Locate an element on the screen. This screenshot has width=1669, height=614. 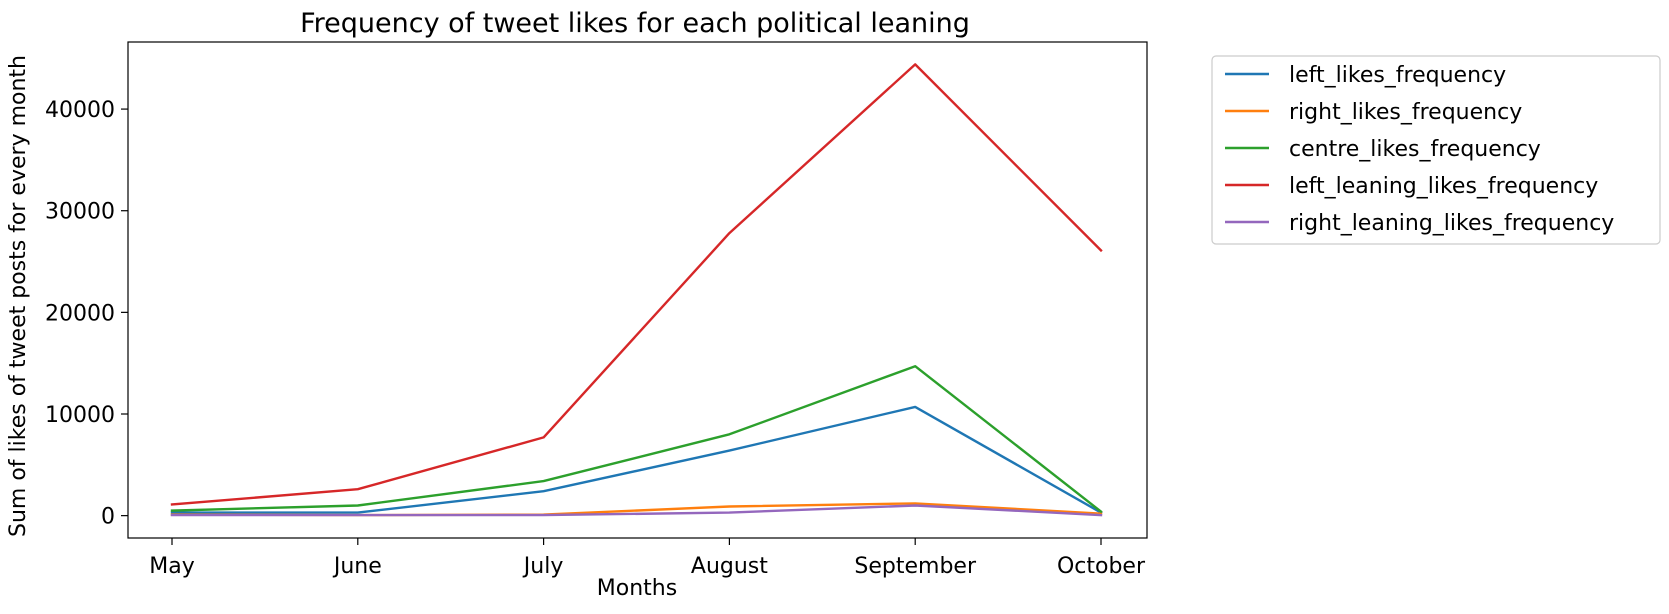
x-tick-label: August is located at coordinates (729, 566).